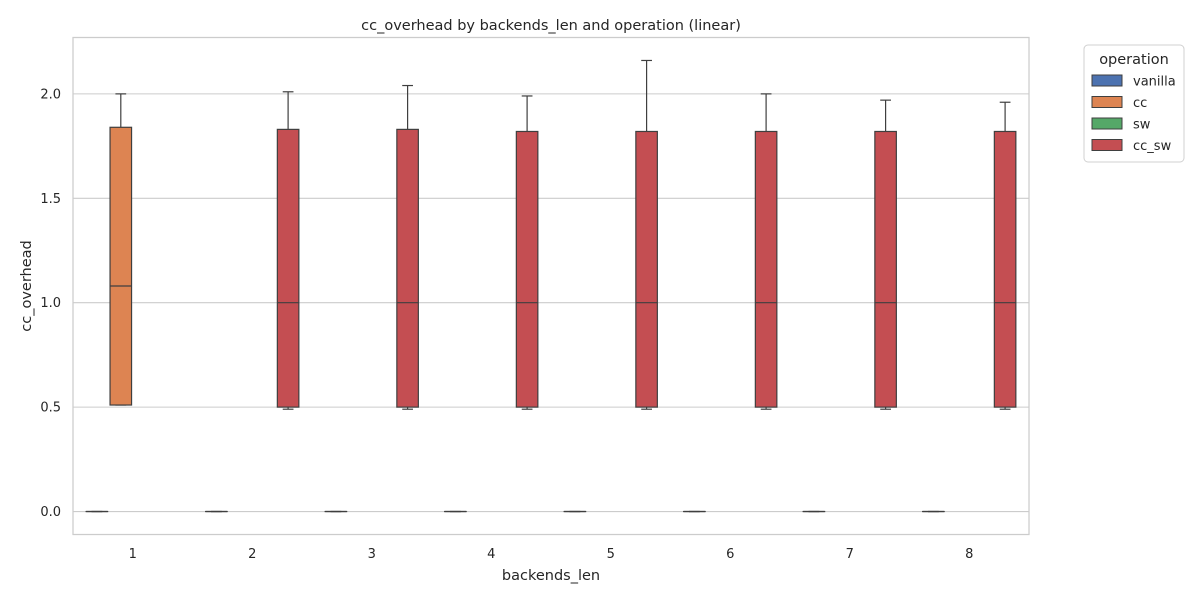 This screenshot has height=604, width=1200. I want to click on x-tick-label: 6, so click(730, 554).